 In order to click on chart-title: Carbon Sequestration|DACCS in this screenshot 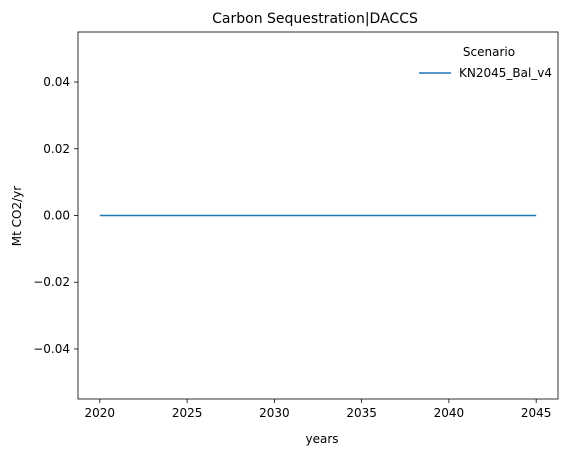, I will do `click(315, 19)`.